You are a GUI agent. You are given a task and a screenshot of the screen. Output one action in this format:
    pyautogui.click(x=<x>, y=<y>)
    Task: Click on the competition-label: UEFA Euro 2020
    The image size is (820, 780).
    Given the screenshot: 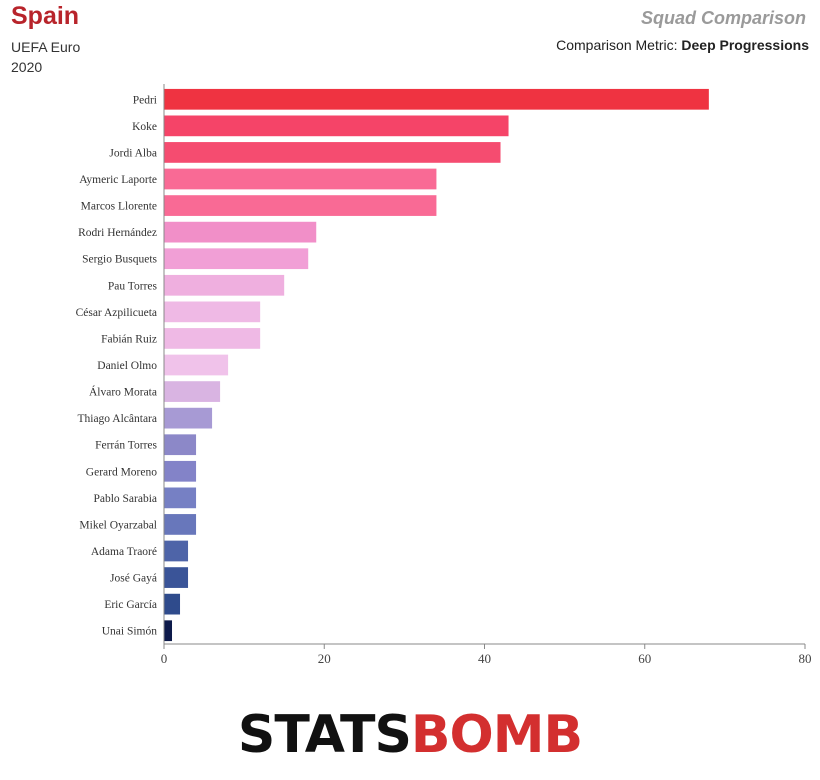 What is the action you would take?
    pyautogui.click(x=46, y=57)
    